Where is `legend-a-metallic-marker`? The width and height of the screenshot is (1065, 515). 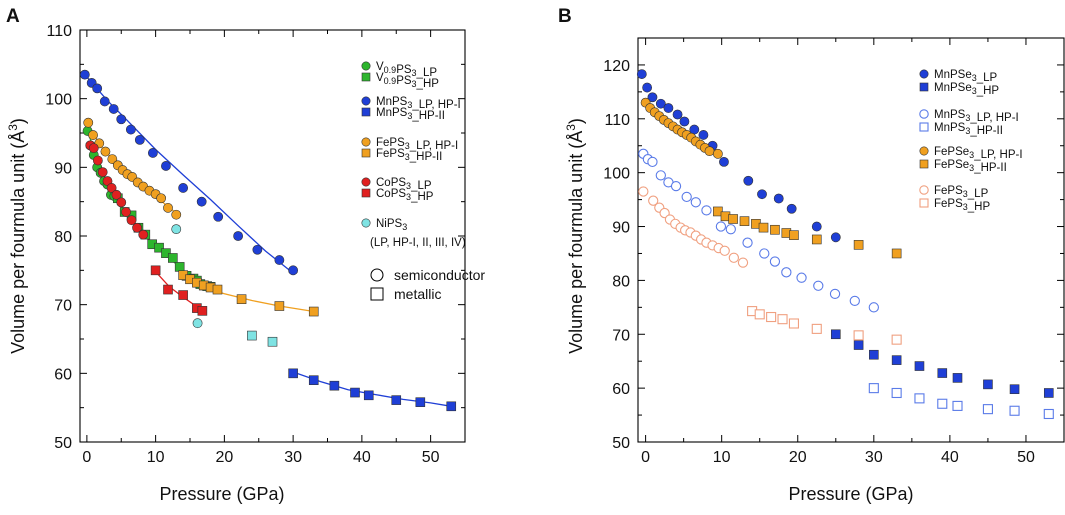 legend-a-metallic-marker is located at coordinates (377, 294).